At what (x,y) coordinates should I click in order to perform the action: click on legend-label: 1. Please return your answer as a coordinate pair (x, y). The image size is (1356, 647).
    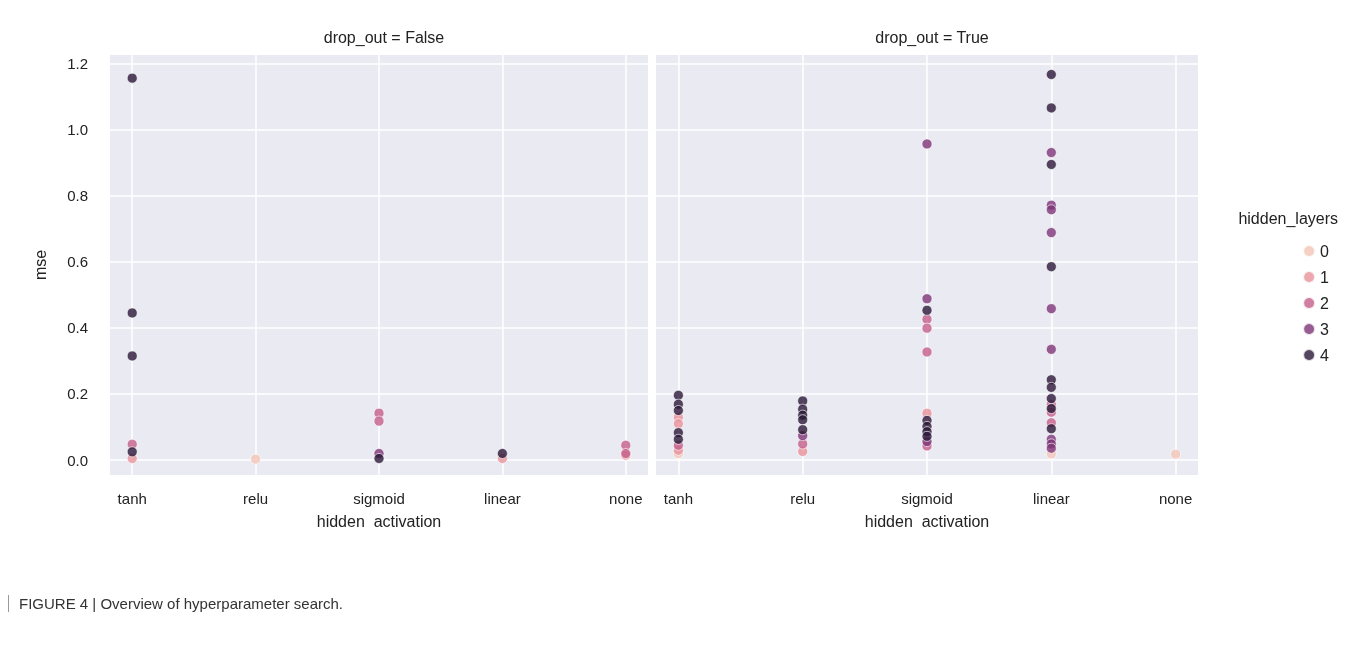
    Looking at the image, I should click on (1325, 277).